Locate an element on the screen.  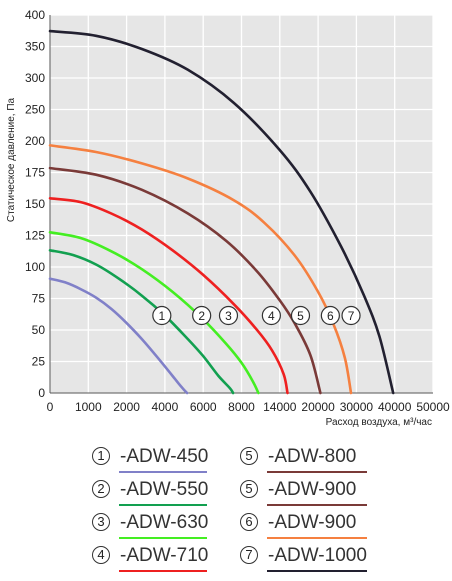
marker-label: 4 is located at coordinates (271, 316).